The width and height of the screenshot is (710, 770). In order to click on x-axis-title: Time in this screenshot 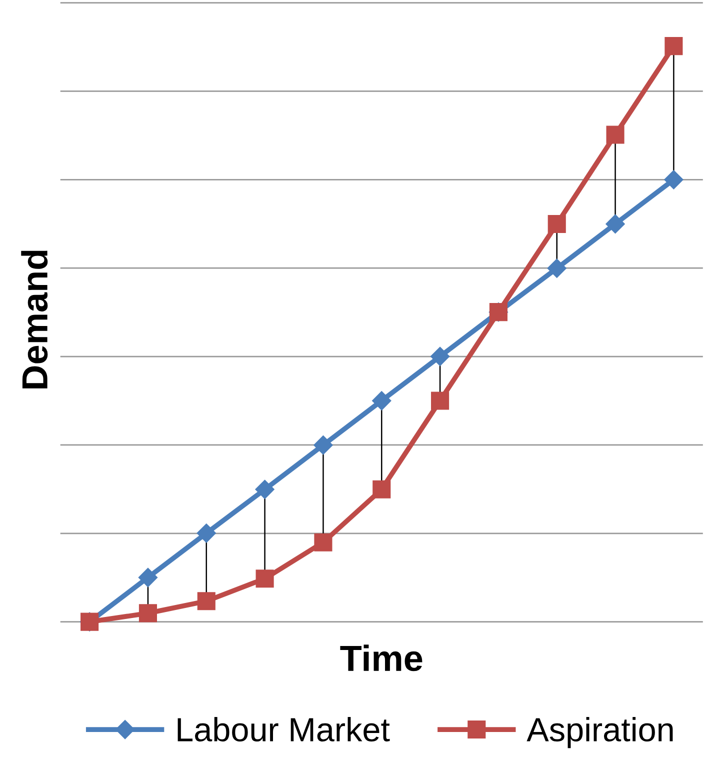, I will do `click(381, 658)`.